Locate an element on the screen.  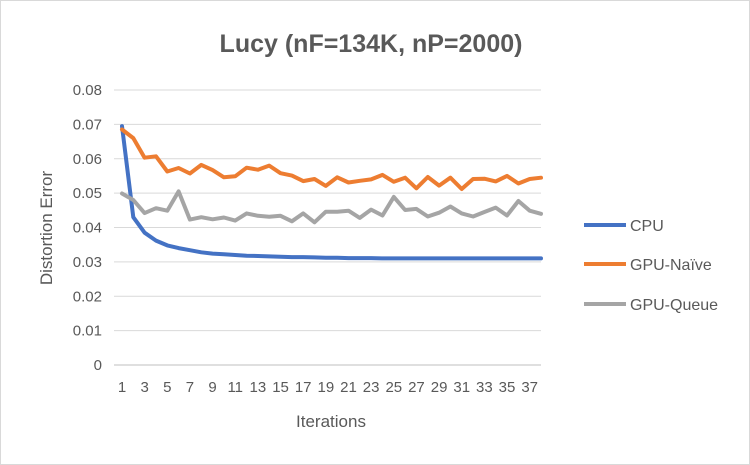
y-tick-label: 0.07 is located at coordinates (87, 124).